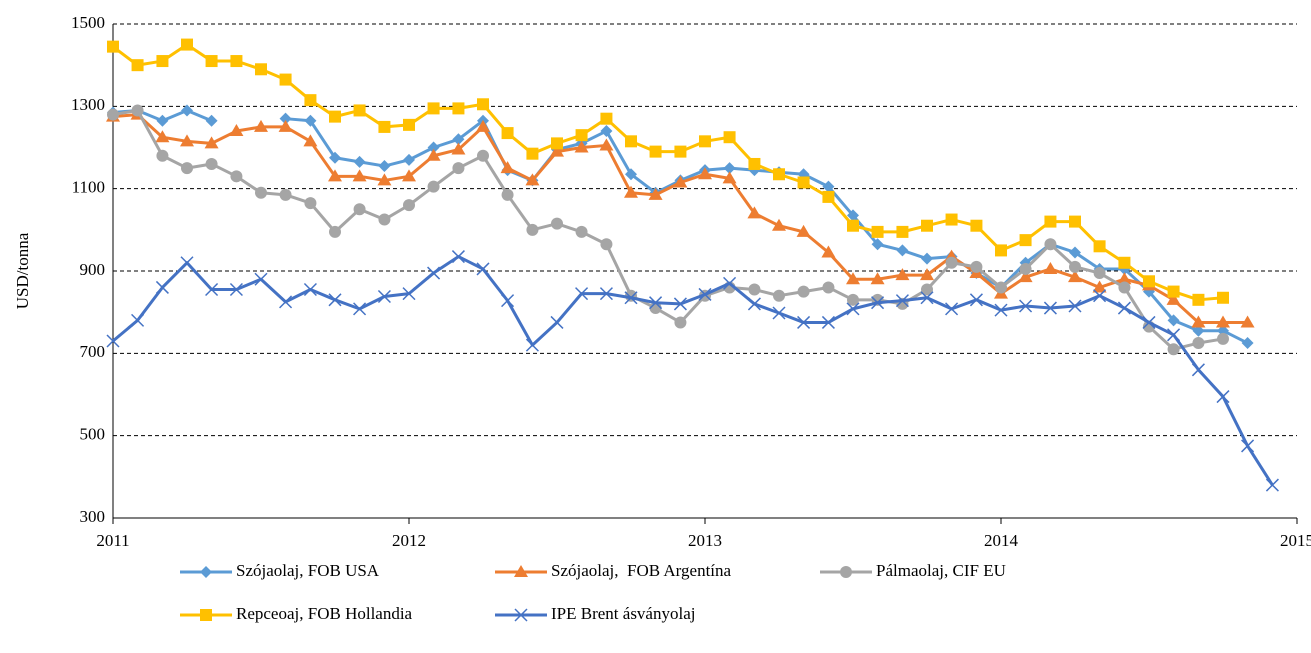 The height and width of the screenshot is (653, 1311). I want to click on y-tick-label: 900, so click(93, 269).